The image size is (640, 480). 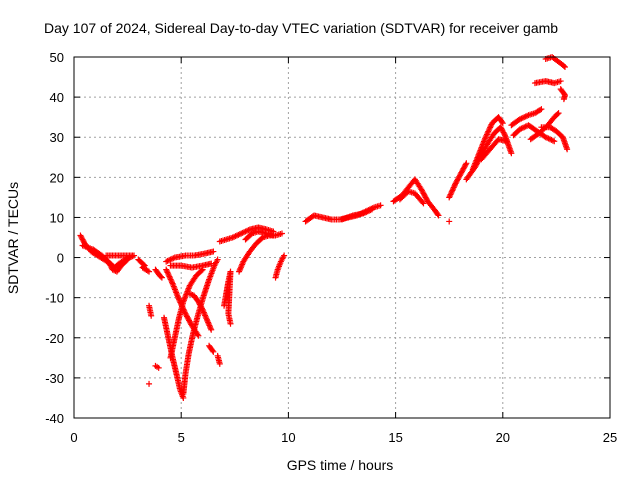 What do you see at coordinates (54, 338) in the screenshot?
I see `y-tick-label: -20` at bounding box center [54, 338].